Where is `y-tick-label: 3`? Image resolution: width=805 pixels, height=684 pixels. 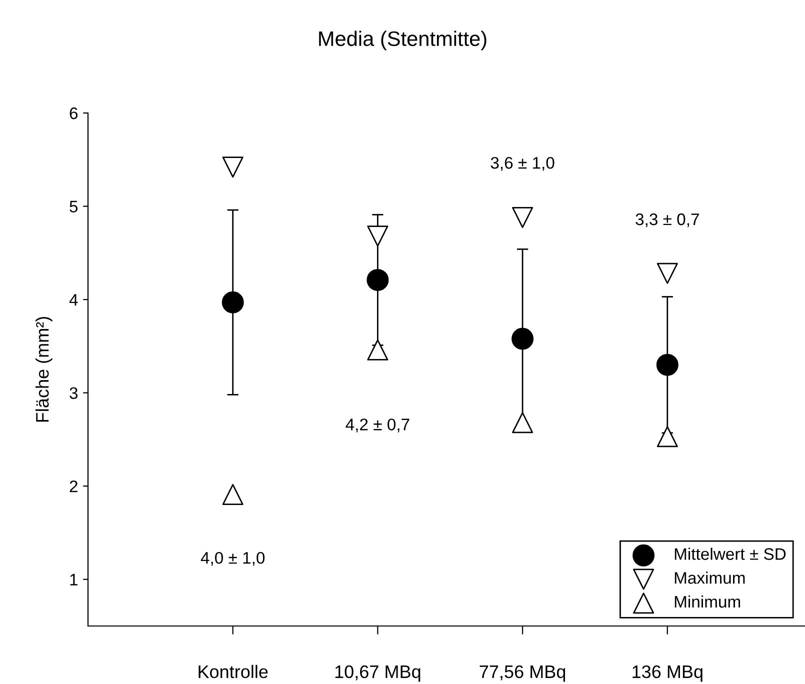 y-tick-label: 3 is located at coordinates (74, 393).